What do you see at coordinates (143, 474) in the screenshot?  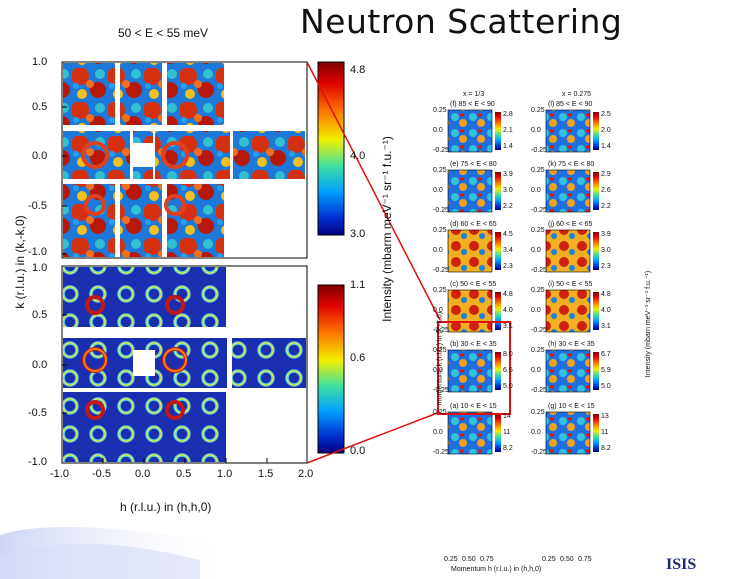 I see `x-tick-3: 0.0` at bounding box center [143, 474].